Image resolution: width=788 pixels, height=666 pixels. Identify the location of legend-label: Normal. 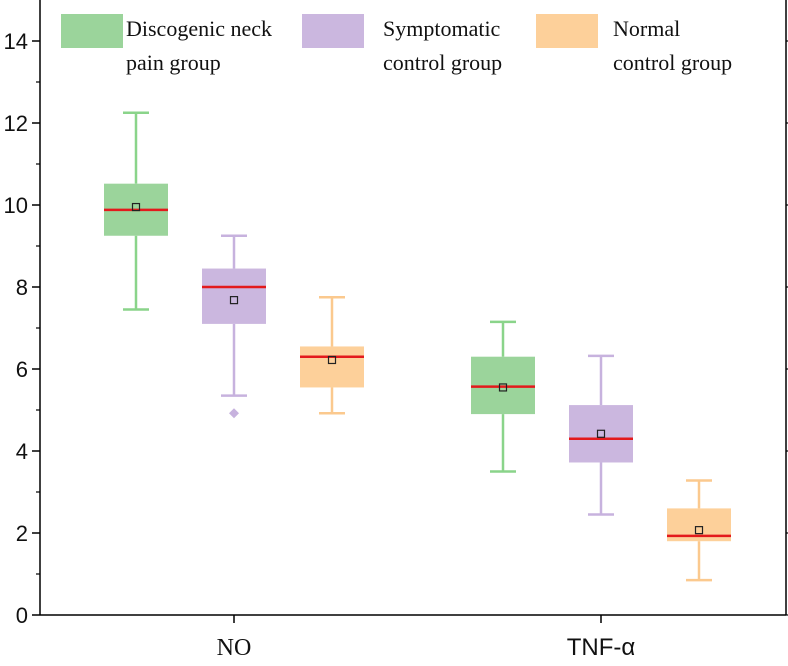
(646, 28).